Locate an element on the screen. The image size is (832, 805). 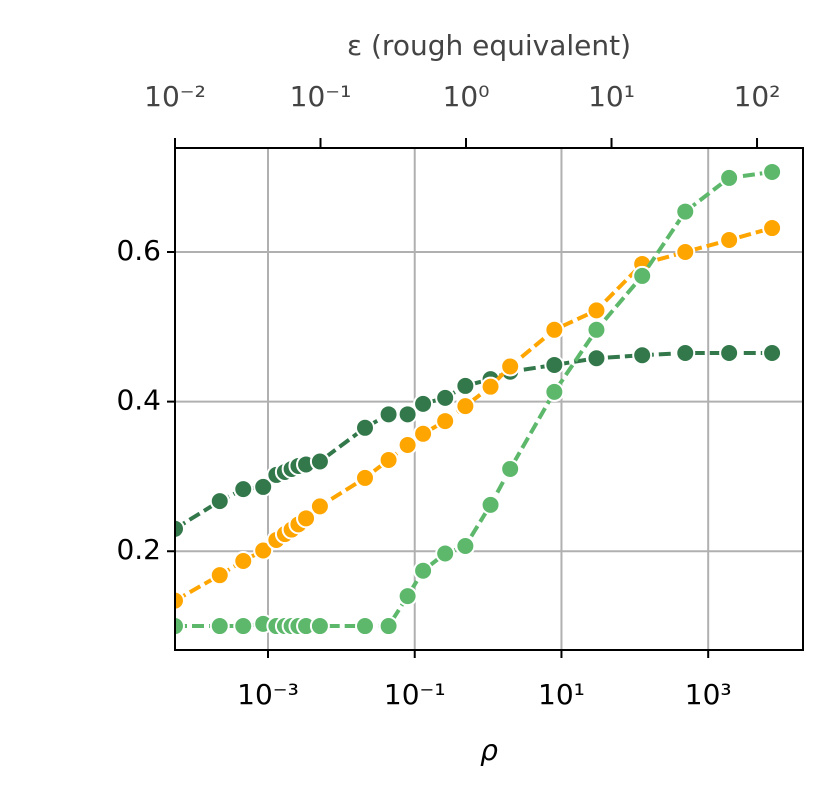
x2-axis-label: ε (rough equivalent) is located at coordinates (489, 45).